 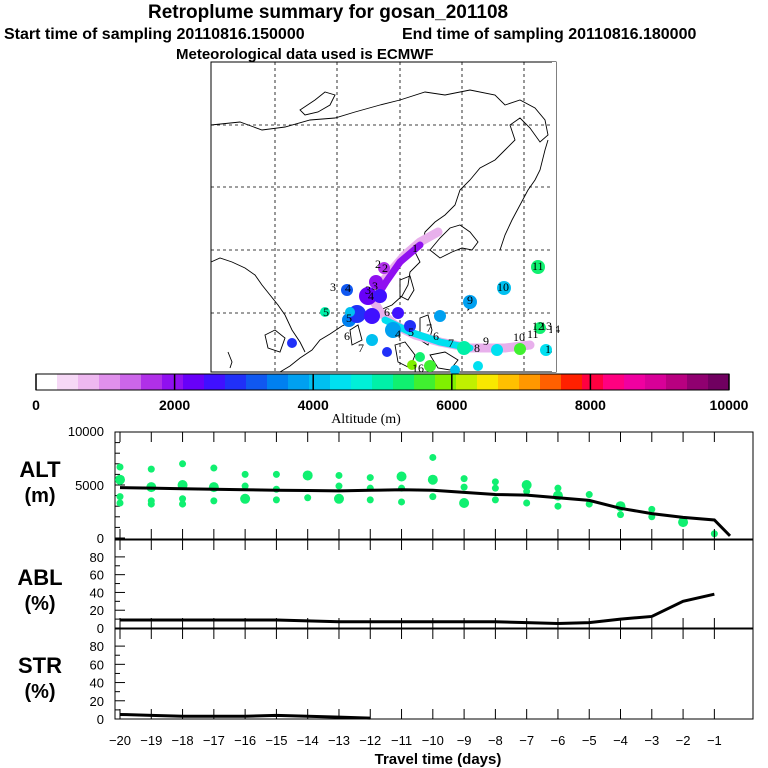 I want to click on x-tick-label: −18, so click(x=183, y=740).